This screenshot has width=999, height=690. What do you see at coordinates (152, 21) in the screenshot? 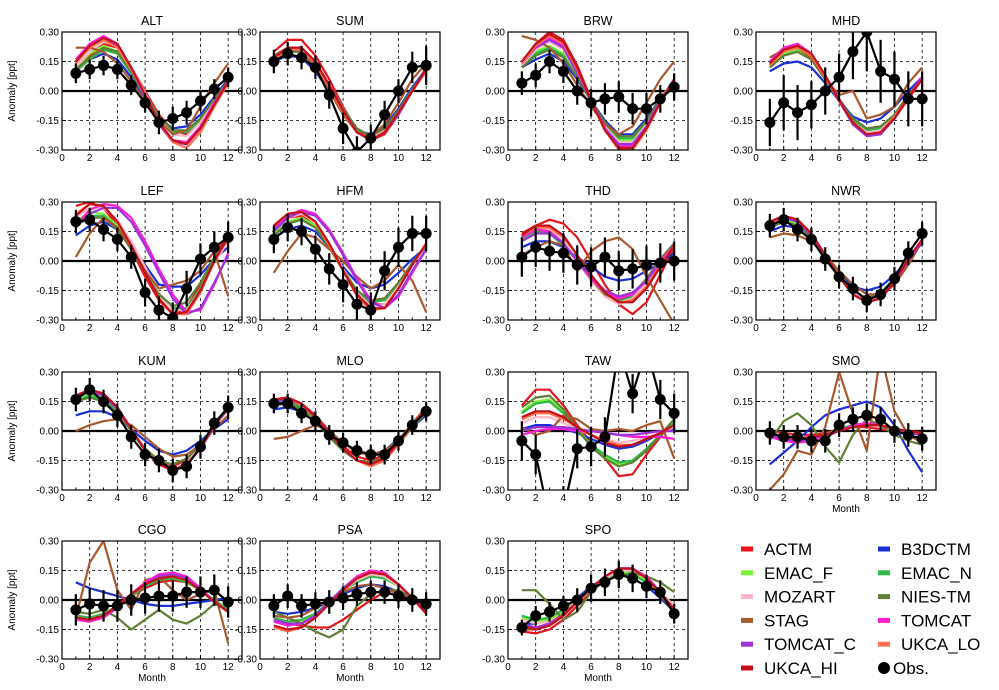
I see `panel-title: ALT` at bounding box center [152, 21].